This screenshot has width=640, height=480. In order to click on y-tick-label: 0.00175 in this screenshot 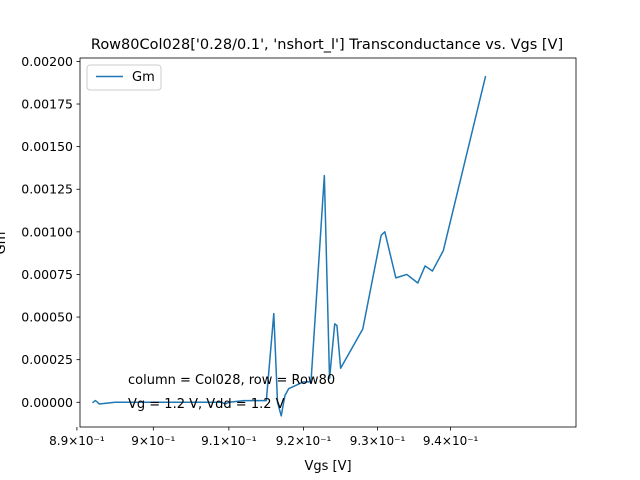, I will do `click(47, 104)`.